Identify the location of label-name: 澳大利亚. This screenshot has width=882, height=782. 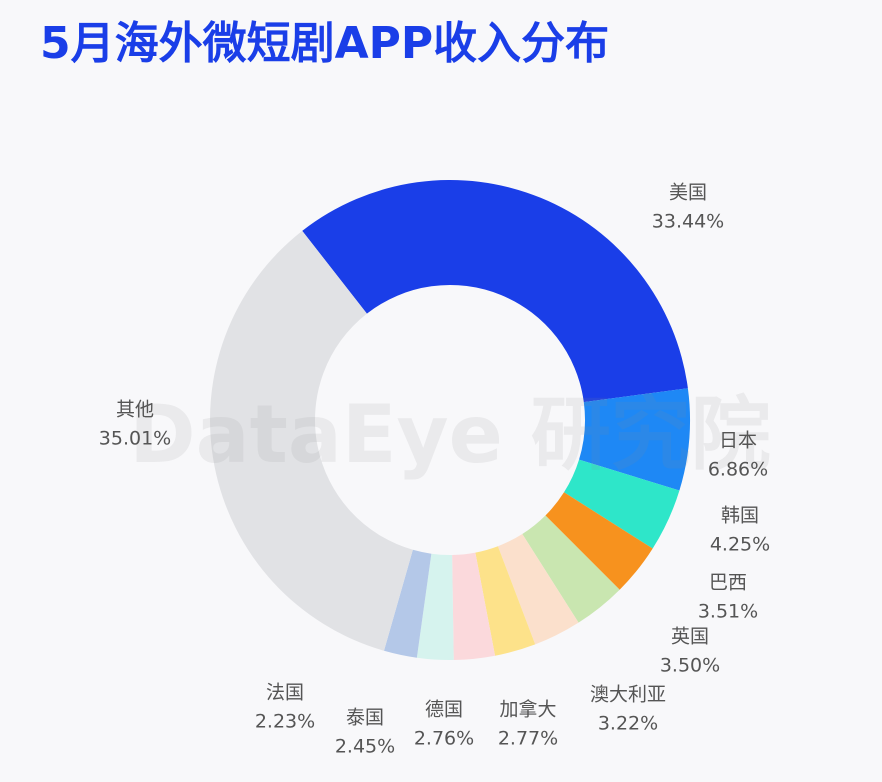
(628, 695).